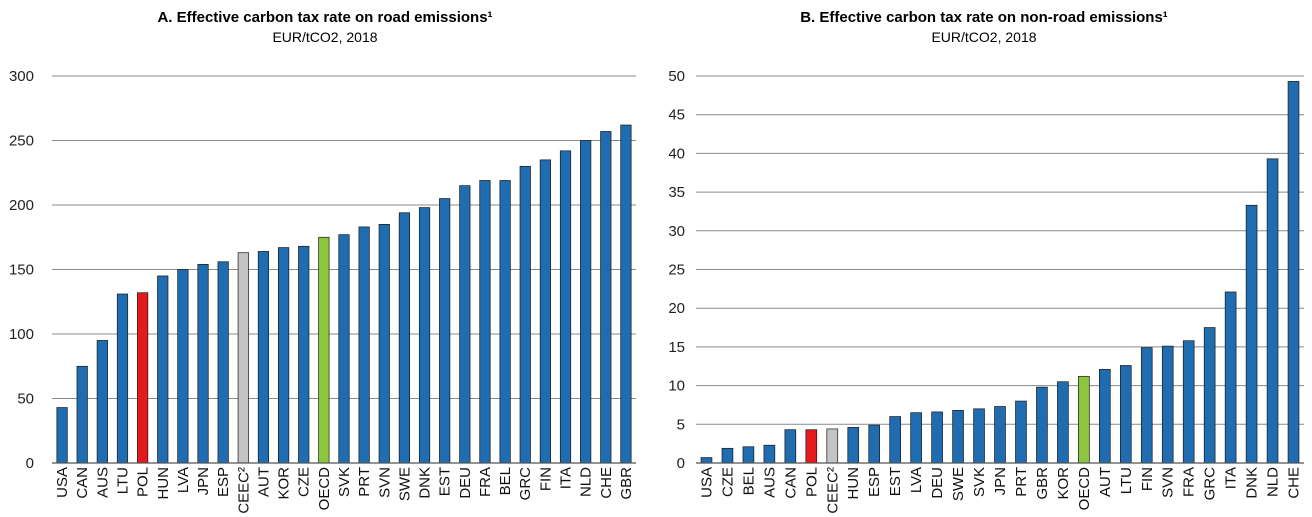  Describe the element at coordinates (425, 483) in the screenshot. I see `x-tick-label: DNK` at that location.